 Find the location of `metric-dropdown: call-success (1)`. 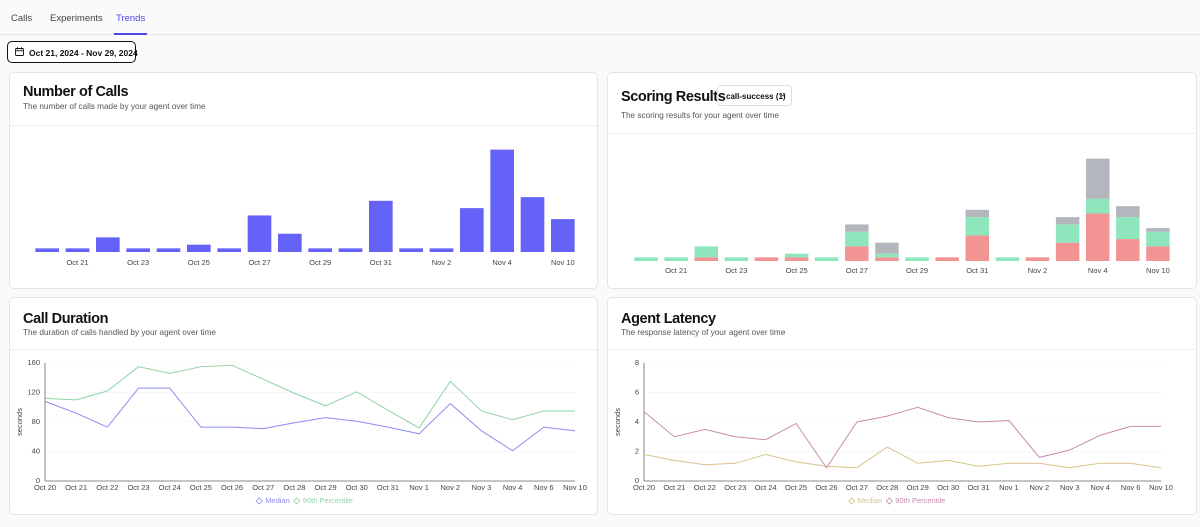

metric-dropdown: call-success (1) is located at coordinates (754, 95).